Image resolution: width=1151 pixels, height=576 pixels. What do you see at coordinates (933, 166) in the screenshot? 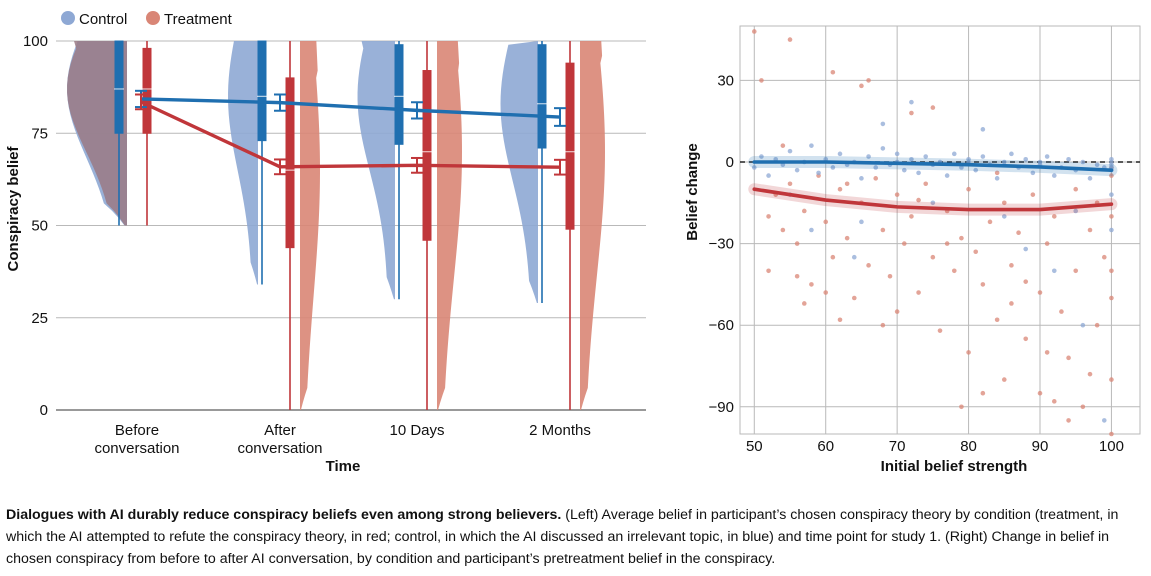
I see `trend-line-control` at bounding box center [933, 166].